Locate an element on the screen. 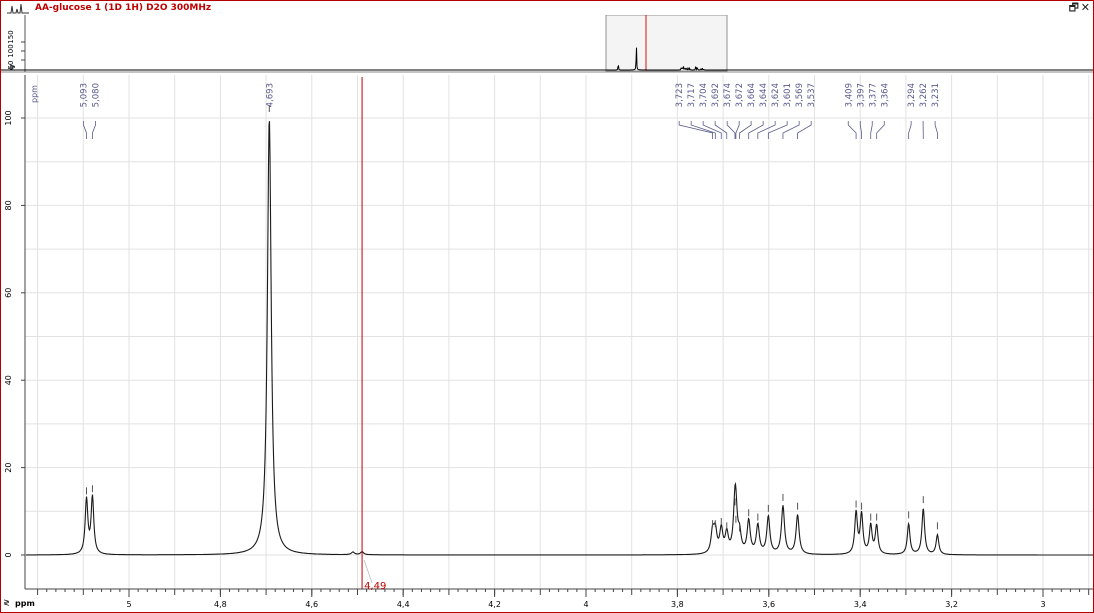  x-tick-label: 3,4 is located at coordinates (860, 604).